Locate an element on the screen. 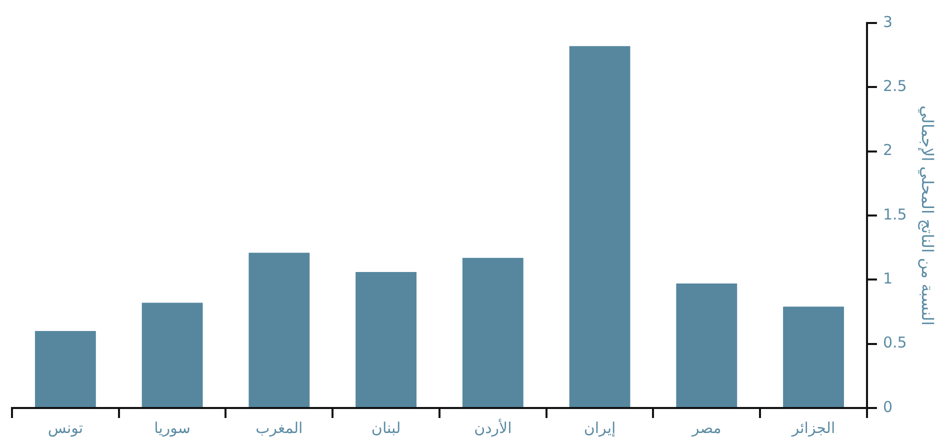  x-tick-label: سوريا is located at coordinates (172, 427).